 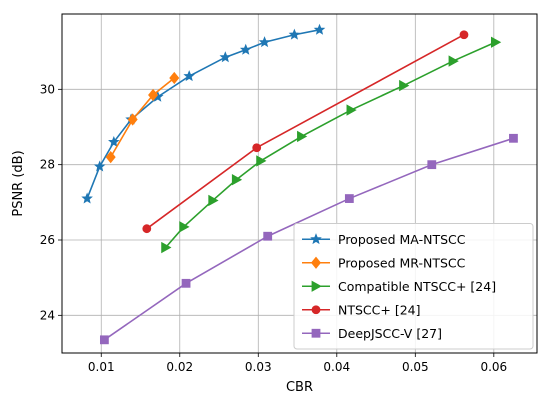 What do you see at coordinates (47, 89) in the screenshot?
I see `y-tick-label: 30` at bounding box center [47, 89].